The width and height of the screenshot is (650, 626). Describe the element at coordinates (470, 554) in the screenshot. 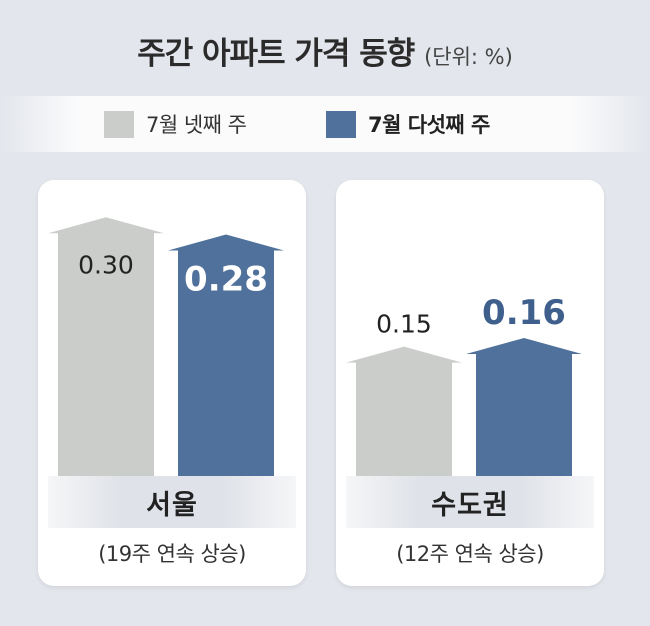

I see `capital-area-streak-note: (12주 연속 상승)` at that location.